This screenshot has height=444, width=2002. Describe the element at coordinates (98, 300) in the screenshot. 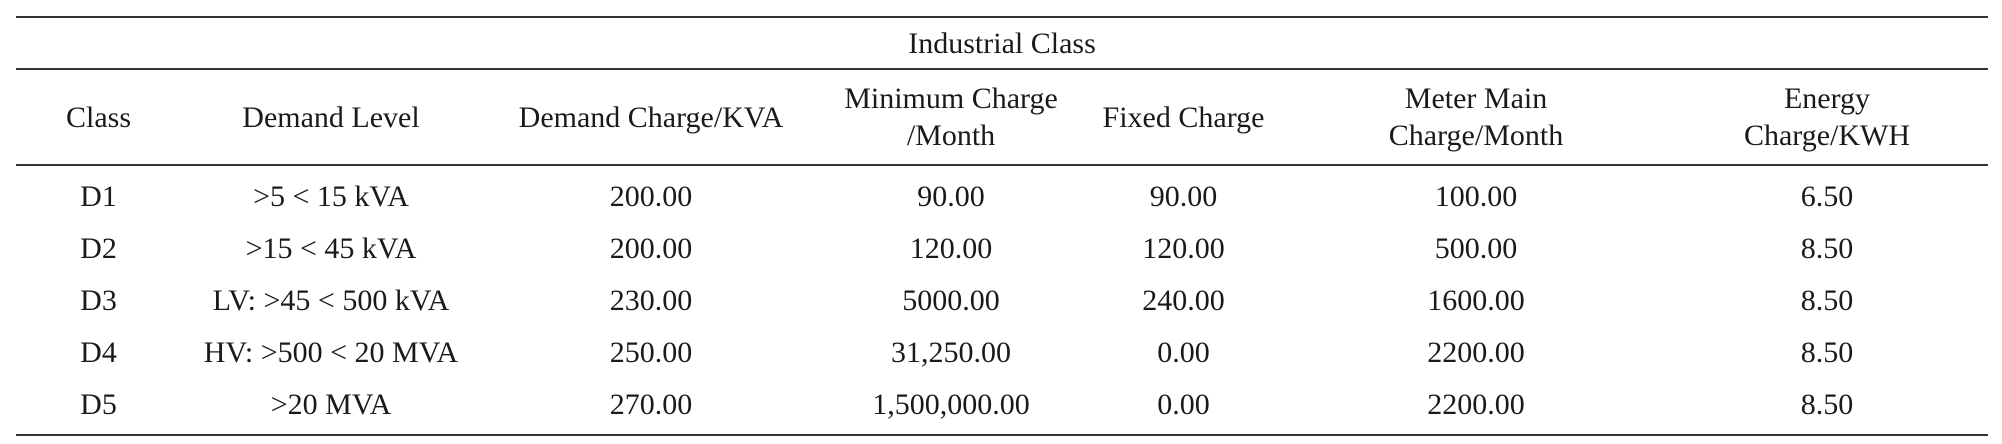

I see `cell-class: D3` at that location.